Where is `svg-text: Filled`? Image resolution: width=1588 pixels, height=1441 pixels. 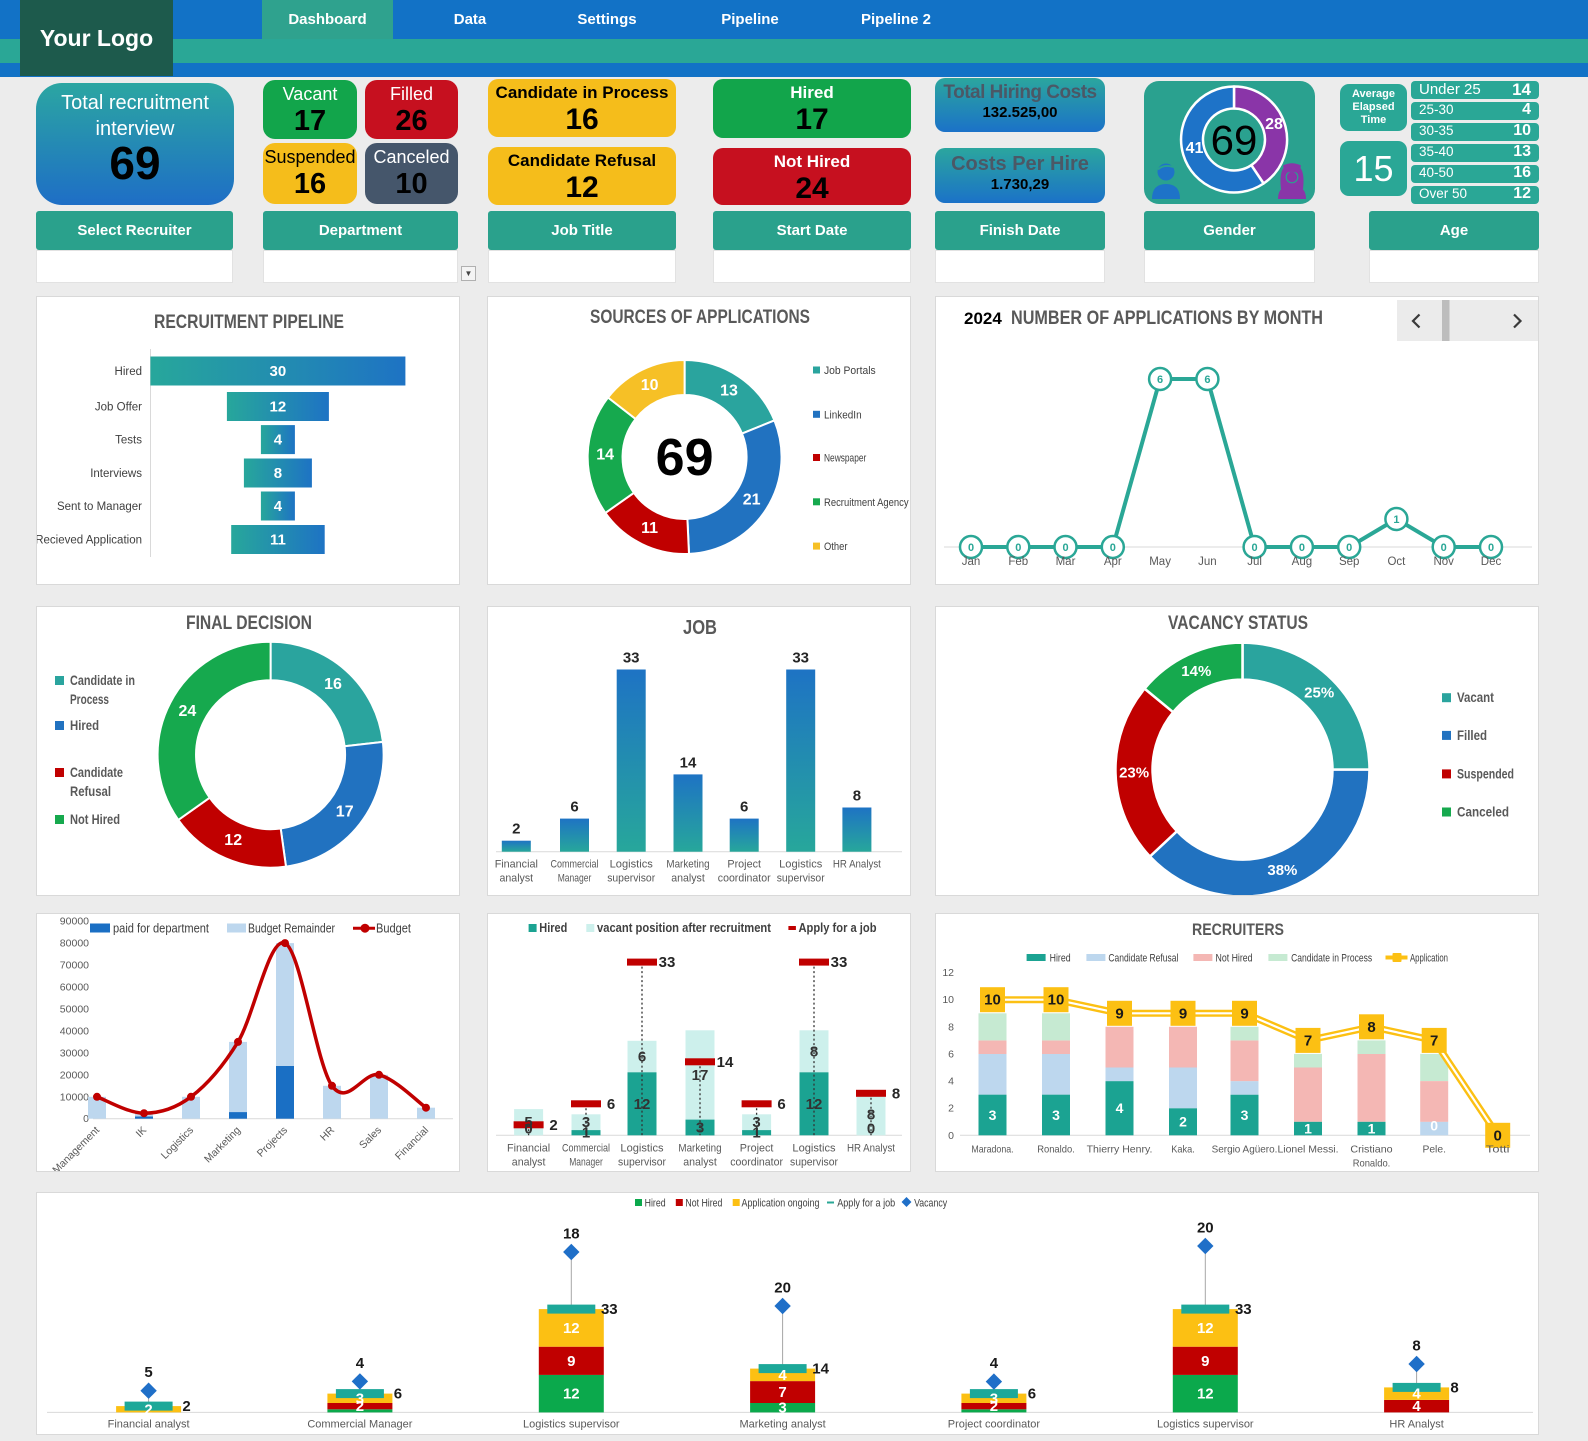
svg-text: Filled is located at coordinates (1472, 735).